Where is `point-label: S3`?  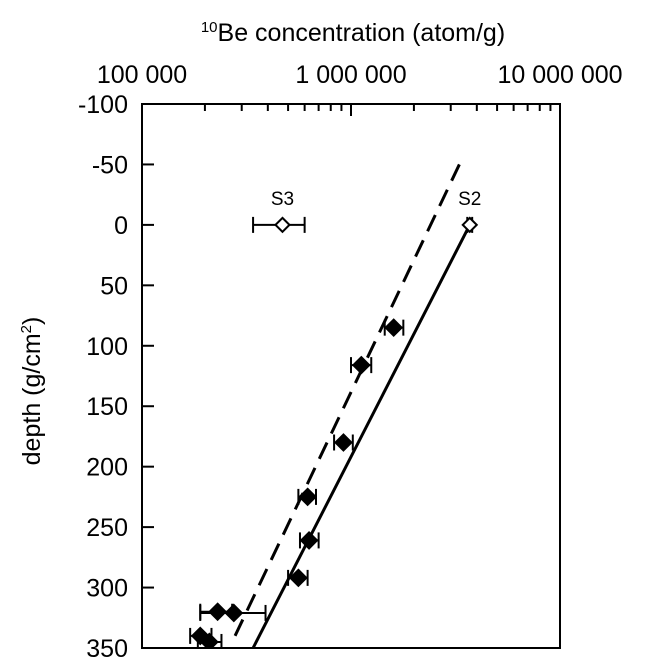
point-label: S3 is located at coordinates (282, 199).